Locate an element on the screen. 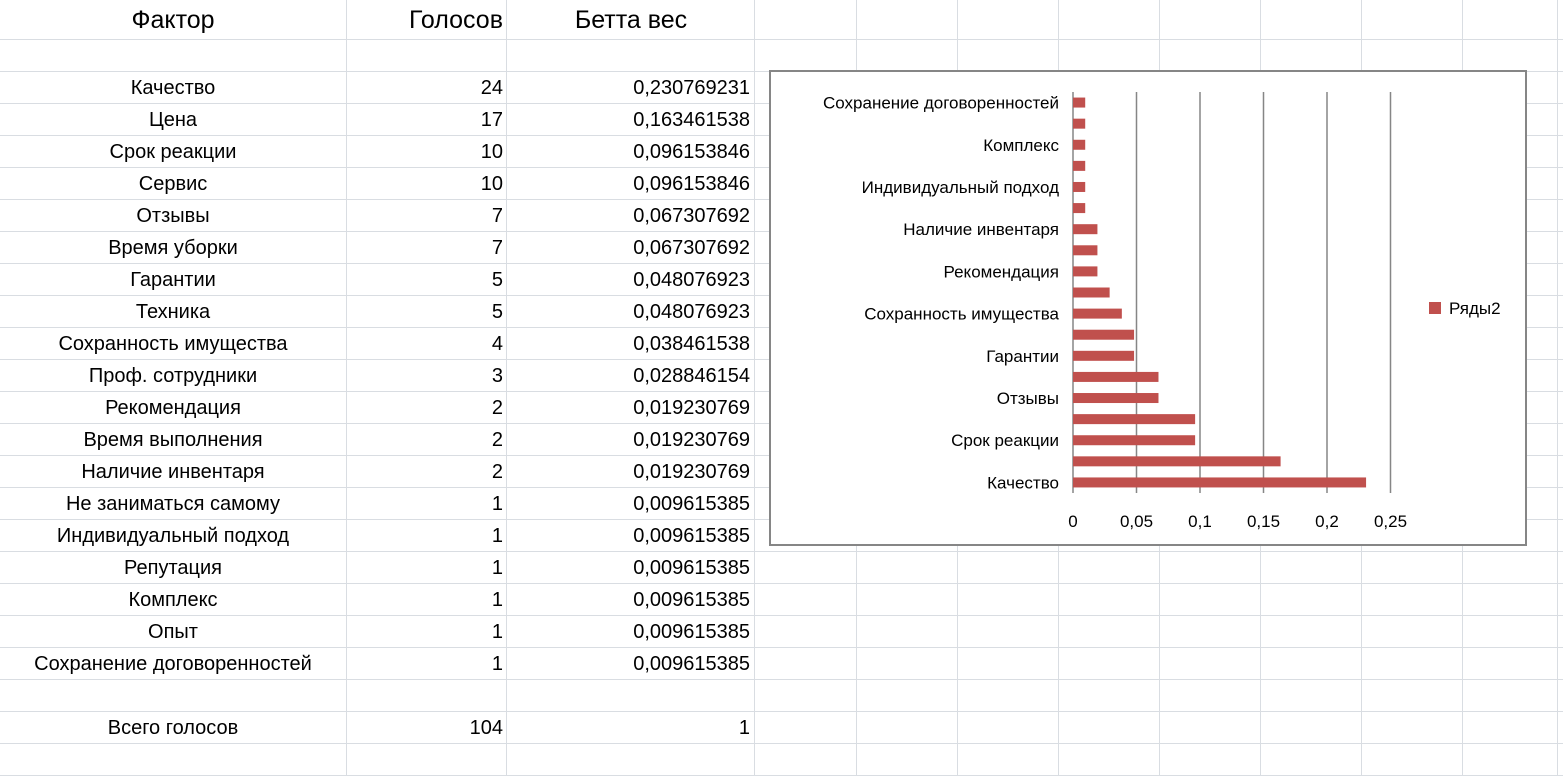 This screenshot has width=1563, height=776. category-label: Наличие инвентаря is located at coordinates (981, 229).